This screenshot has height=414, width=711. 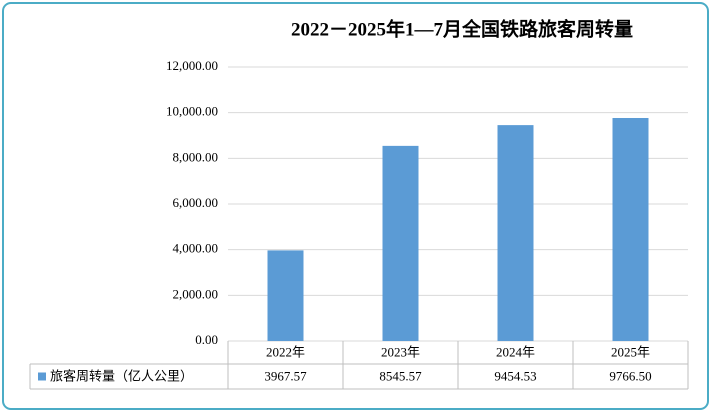 I want to click on x-tick-label: 2023年, so click(x=400, y=351).